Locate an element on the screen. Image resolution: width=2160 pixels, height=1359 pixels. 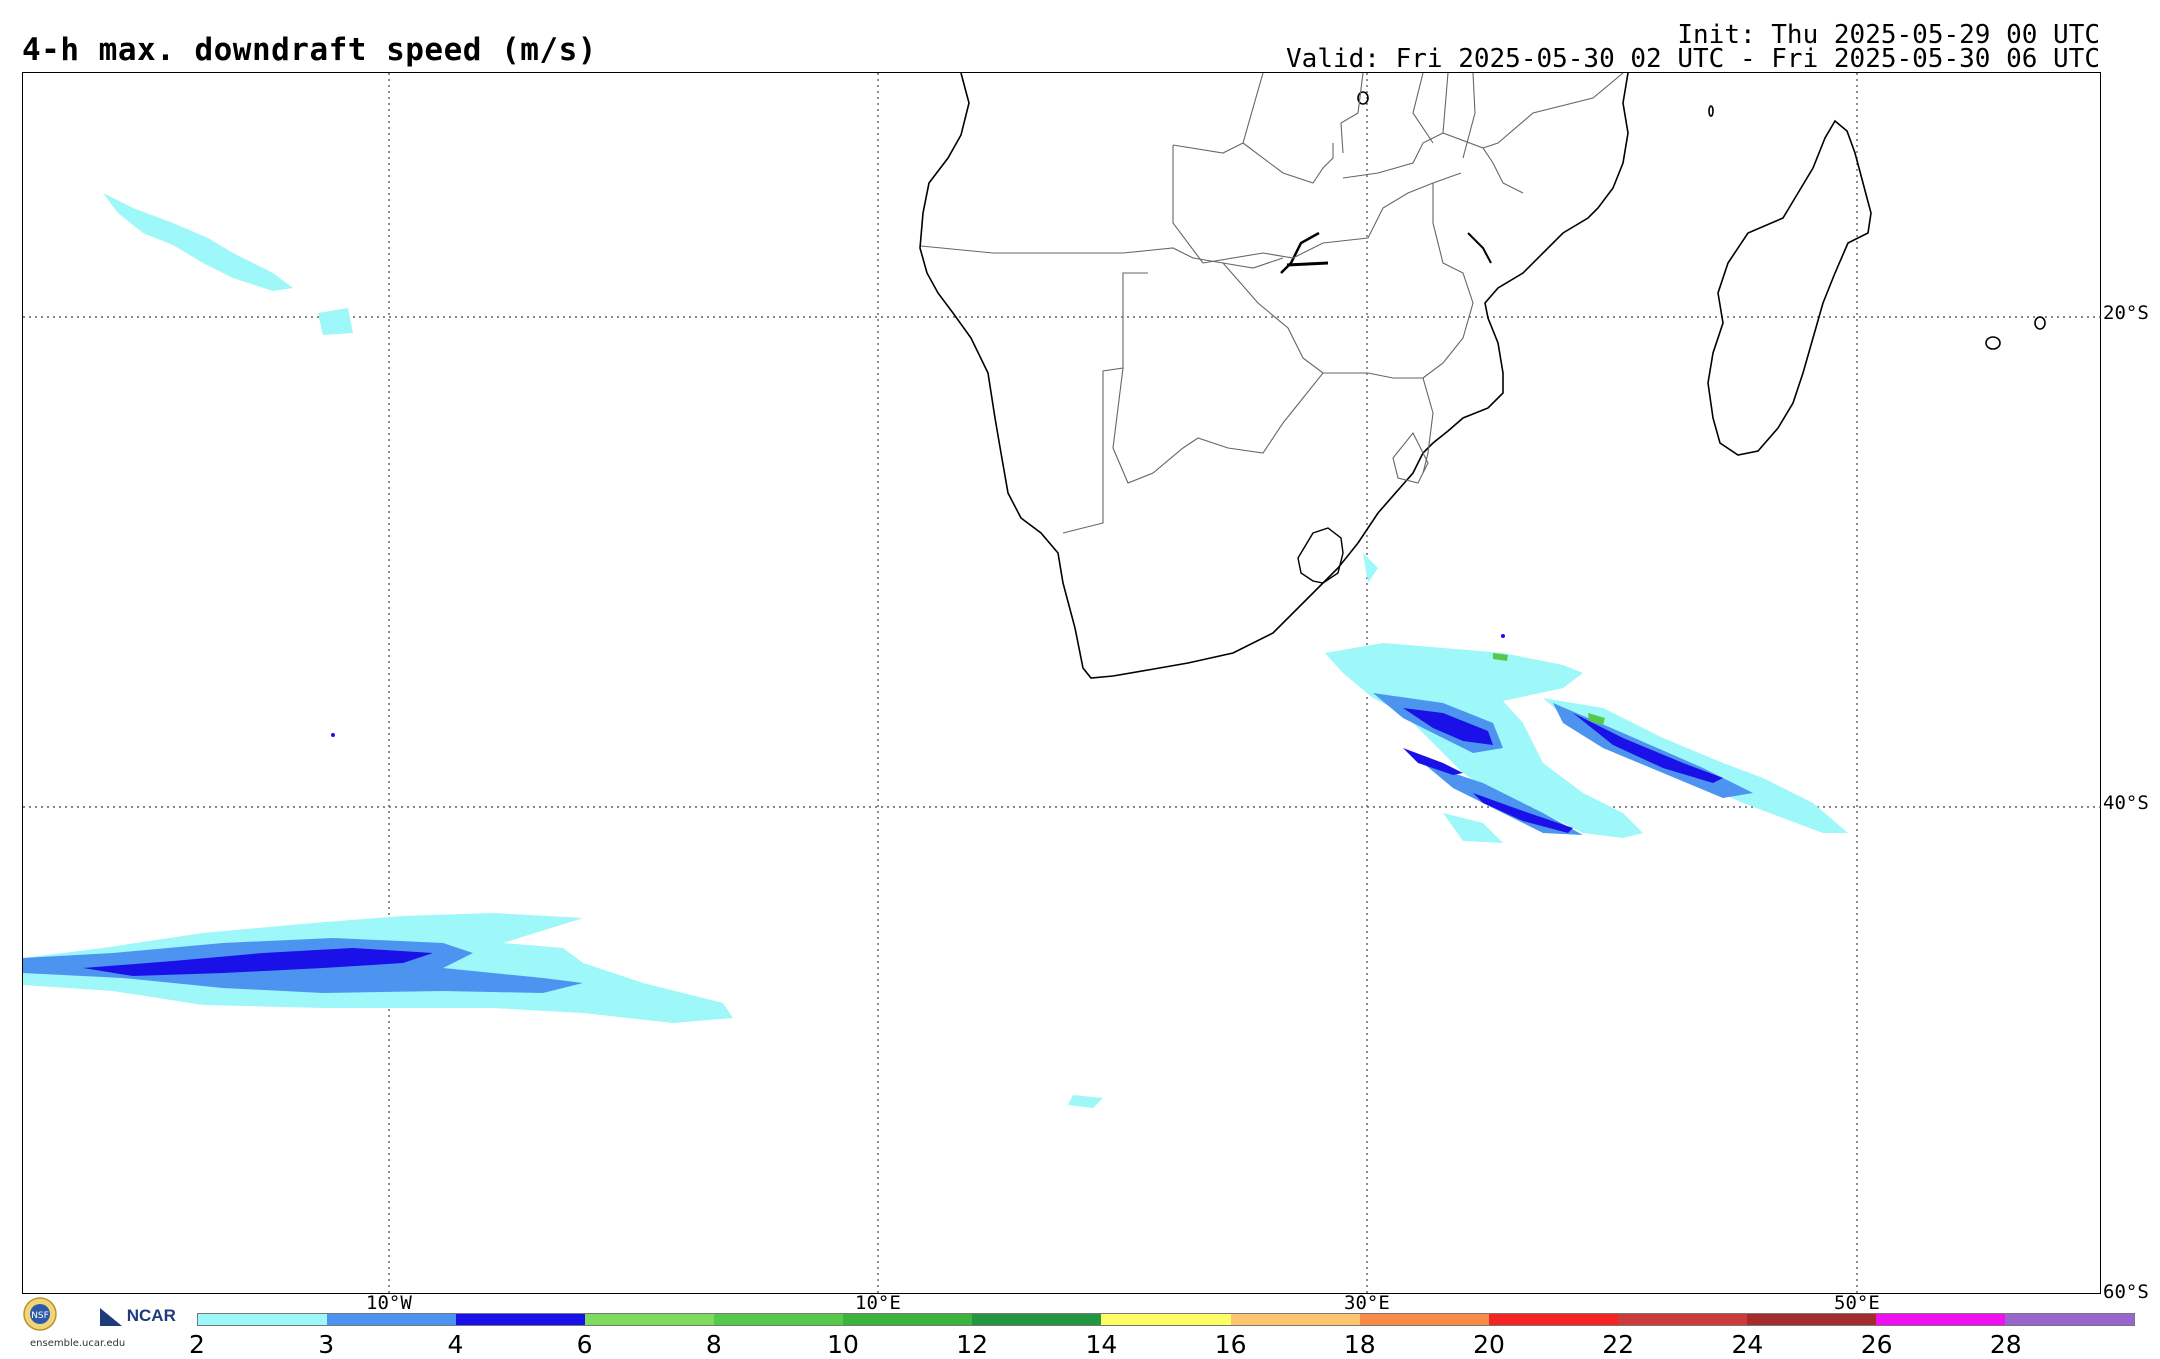
svg-text: NSF is located at coordinates (40, 1316).